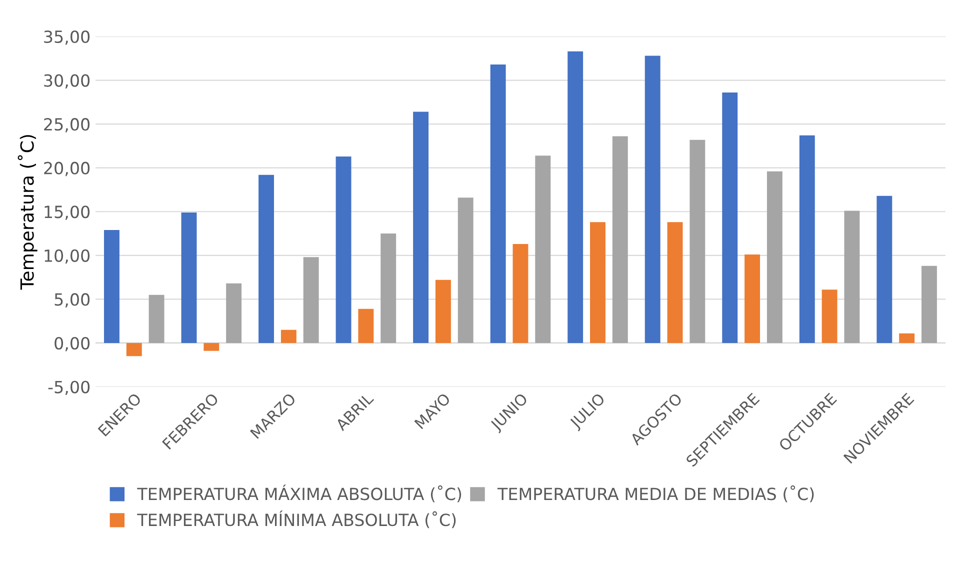  What do you see at coordinates (28, 212) in the screenshot?
I see `y-axis-title: Temperatura (˚C)` at bounding box center [28, 212].